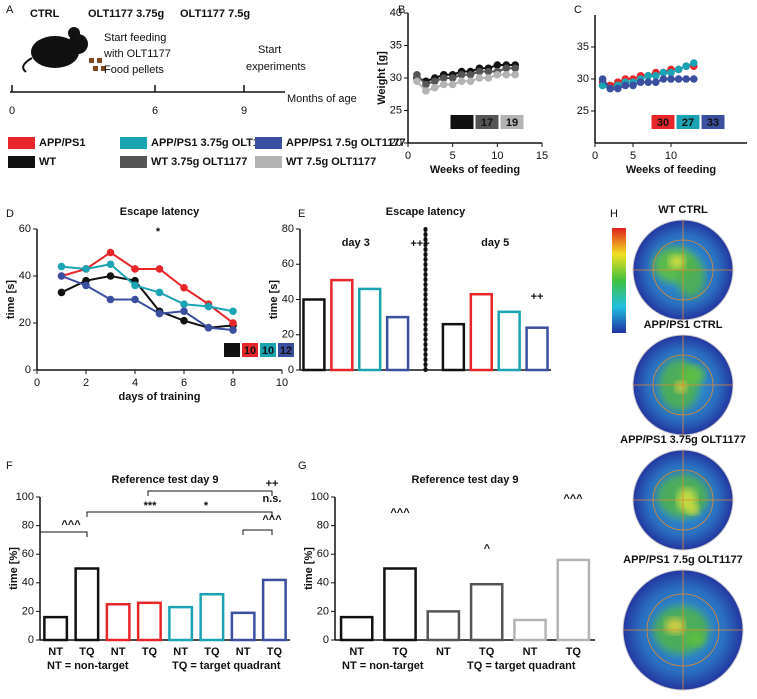 The image size is (757, 699). What do you see at coordinates (574, 652) in the screenshot?
I see `x-tick-label: TQ` at bounding box center [574, 652].